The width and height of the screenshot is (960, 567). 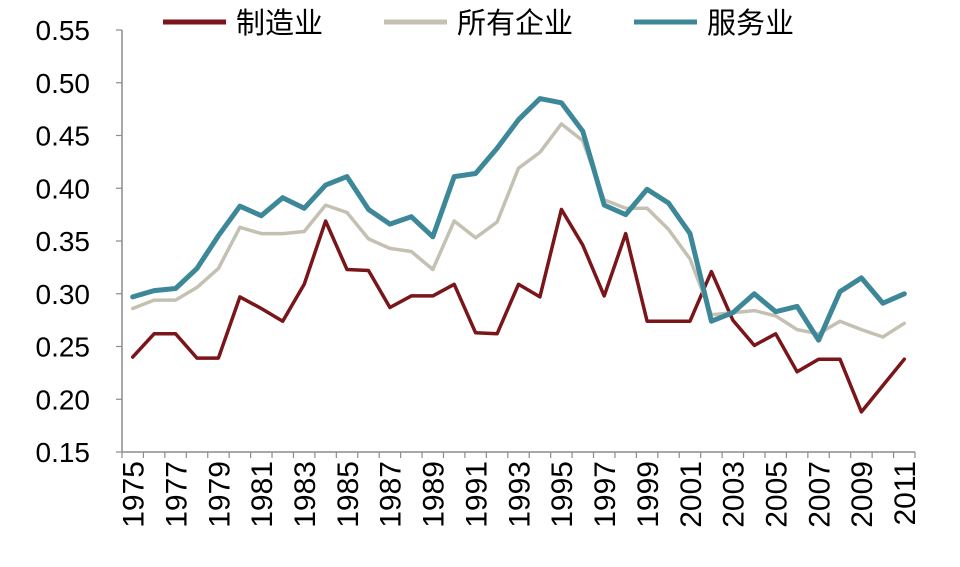 What do you see at coordinates (63, 347) in the screenshot?
I see `y-tick-label: 0.25` at bounding box center [63, 347].